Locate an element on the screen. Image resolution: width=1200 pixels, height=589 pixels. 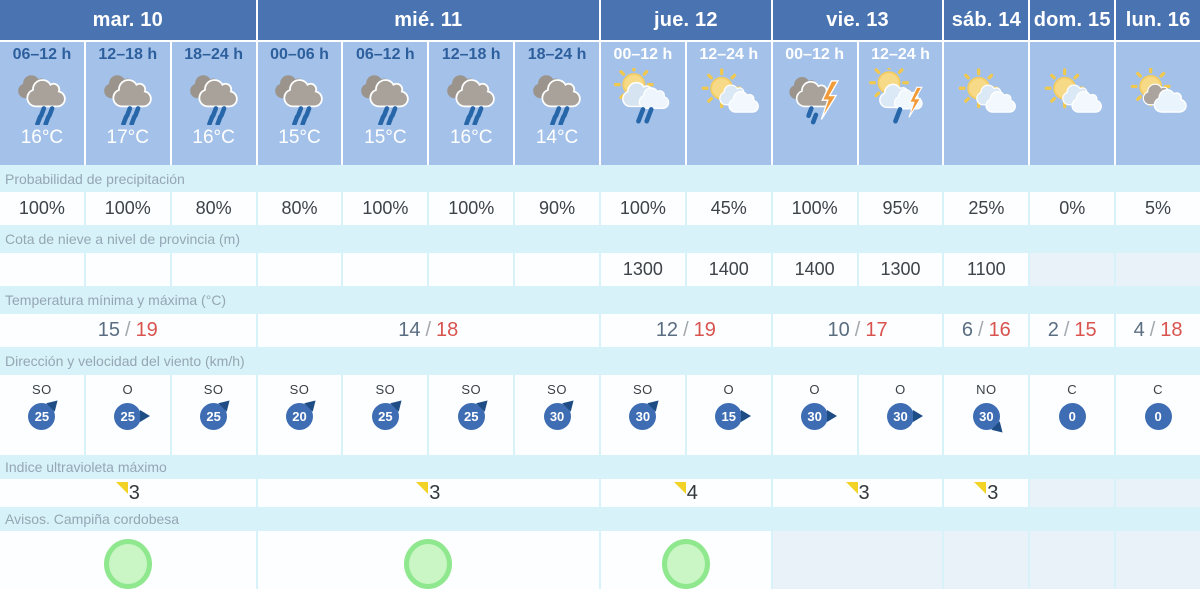
min-max-temperature: 15/19 is located at coordinates (128, 330).